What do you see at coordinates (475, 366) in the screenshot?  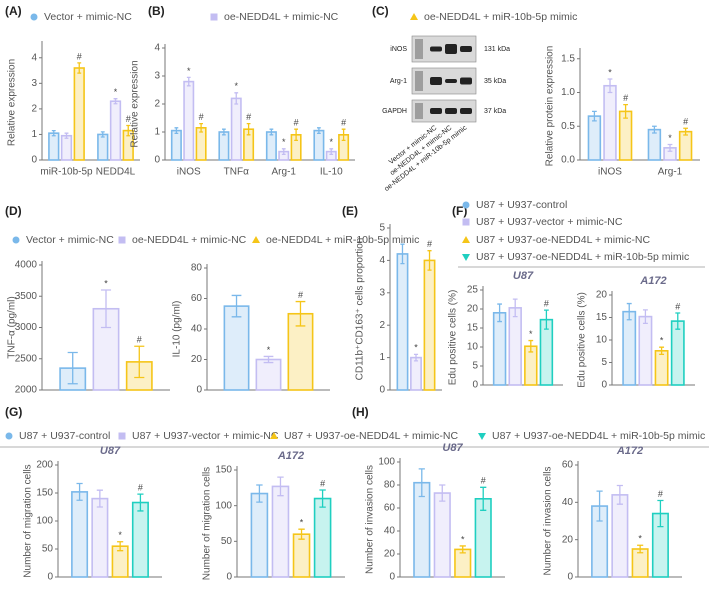 I see `y-tick-label: 5` at bounding box center [475, 366].